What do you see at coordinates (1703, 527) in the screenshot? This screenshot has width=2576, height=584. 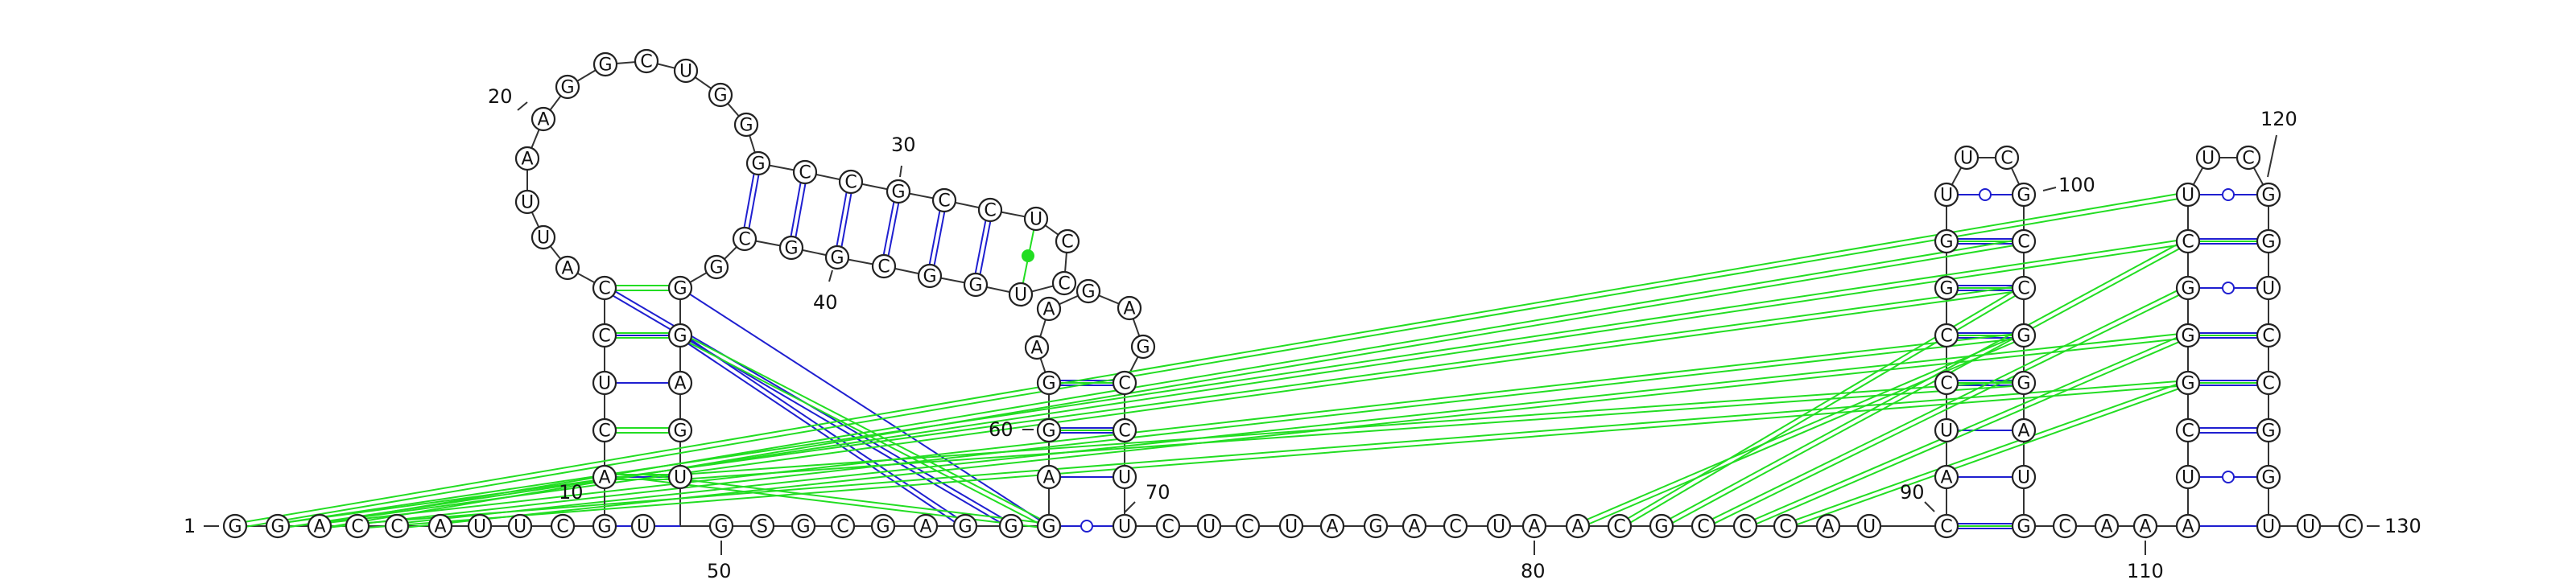 I see `nucleotide-35-letter: C` at bounding box center [1703, 527].